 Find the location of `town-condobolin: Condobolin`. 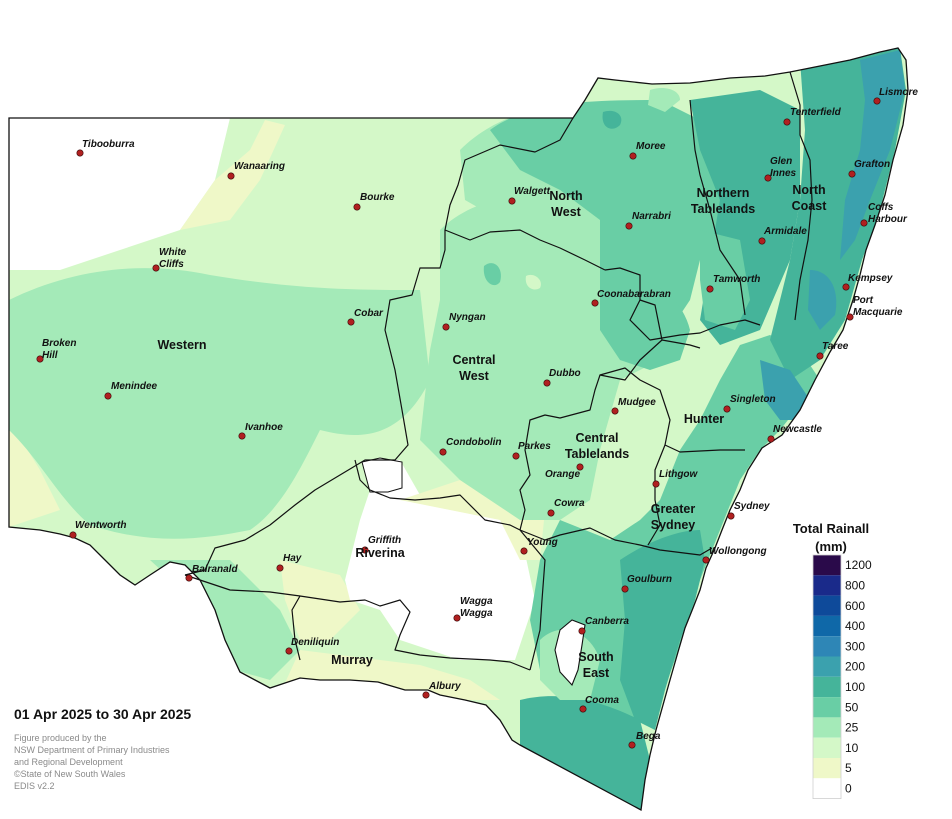

town-condobolin: Condobolin is located at coordinates (470, 446).